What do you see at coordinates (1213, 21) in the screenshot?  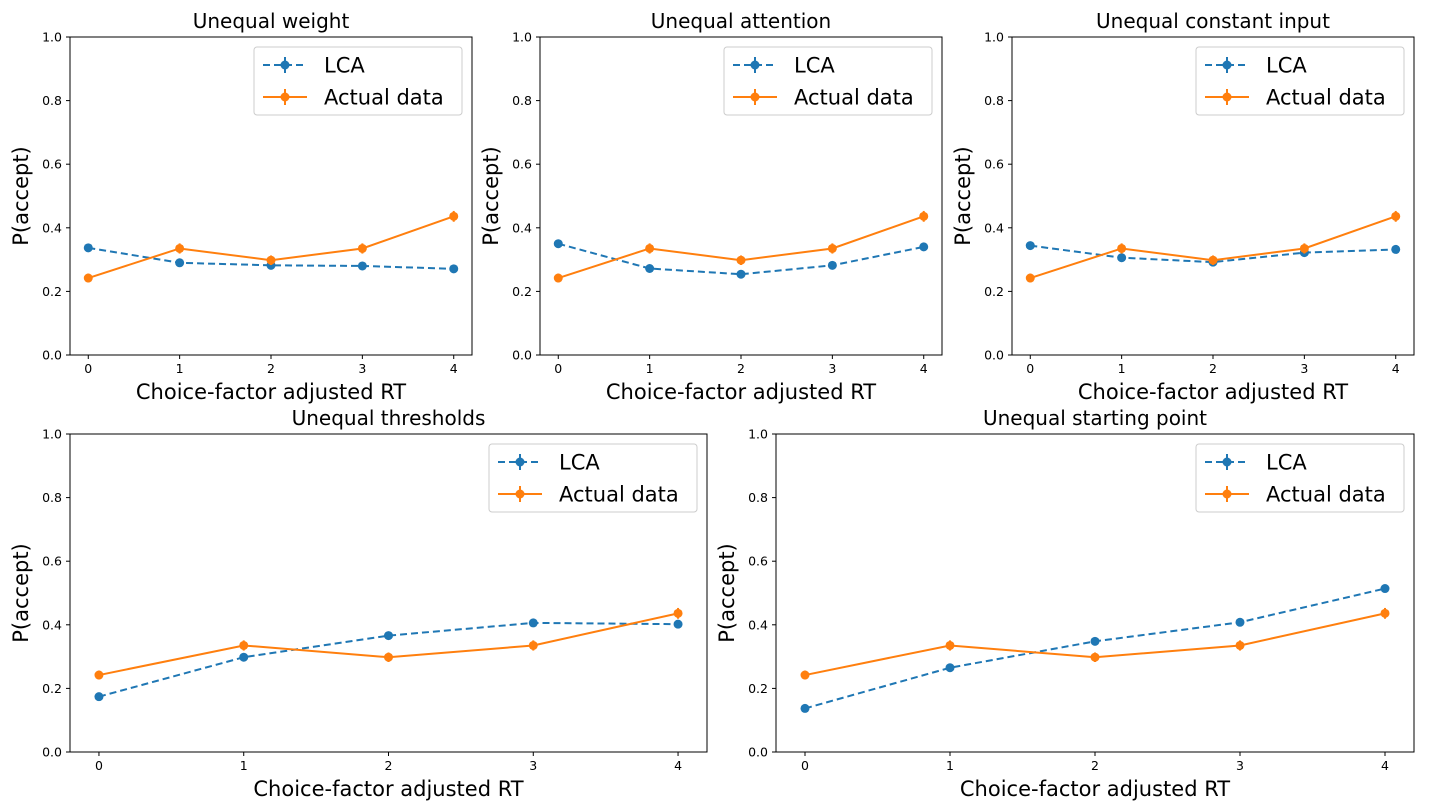 I see `chart-title: Unequal constant input` at bounding box center [1213, 21].